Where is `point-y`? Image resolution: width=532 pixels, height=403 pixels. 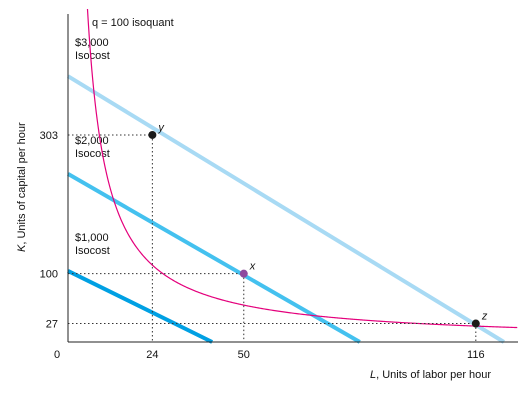
point-y is located at coordinates (152, 134).